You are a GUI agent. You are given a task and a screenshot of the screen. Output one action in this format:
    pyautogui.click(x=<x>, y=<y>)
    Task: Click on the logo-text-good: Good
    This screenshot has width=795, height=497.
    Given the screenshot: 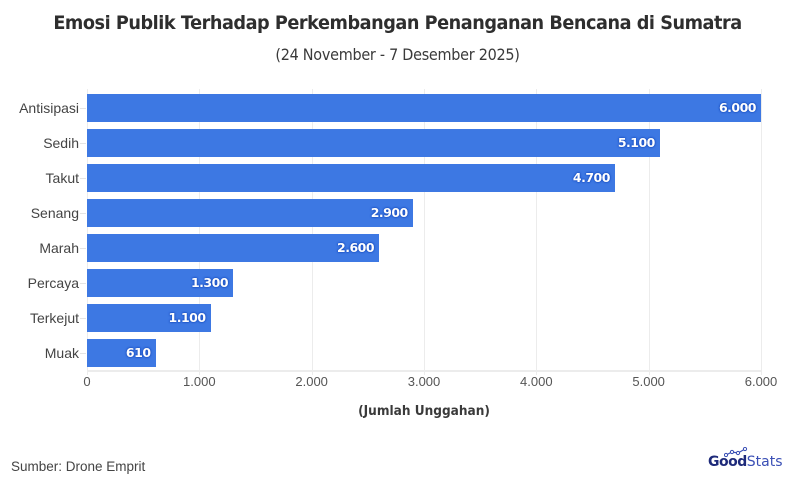 What is the action you would take?
    pyautogui.click(x=727, y=462)
    